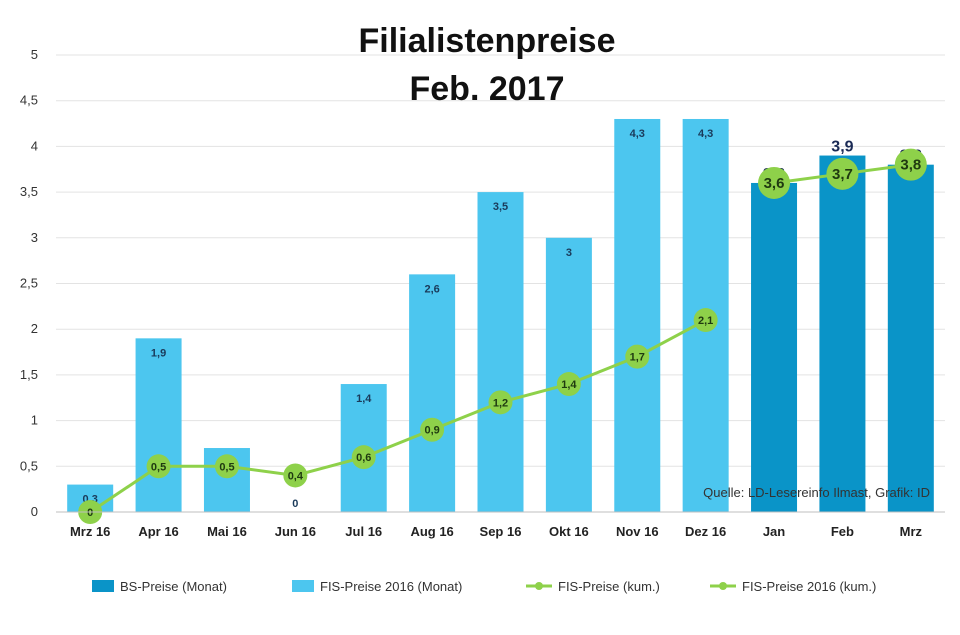 The height and width of the screenshot is (635, 960). I want to click on line-data-label: 0,9, so click(431, 431).